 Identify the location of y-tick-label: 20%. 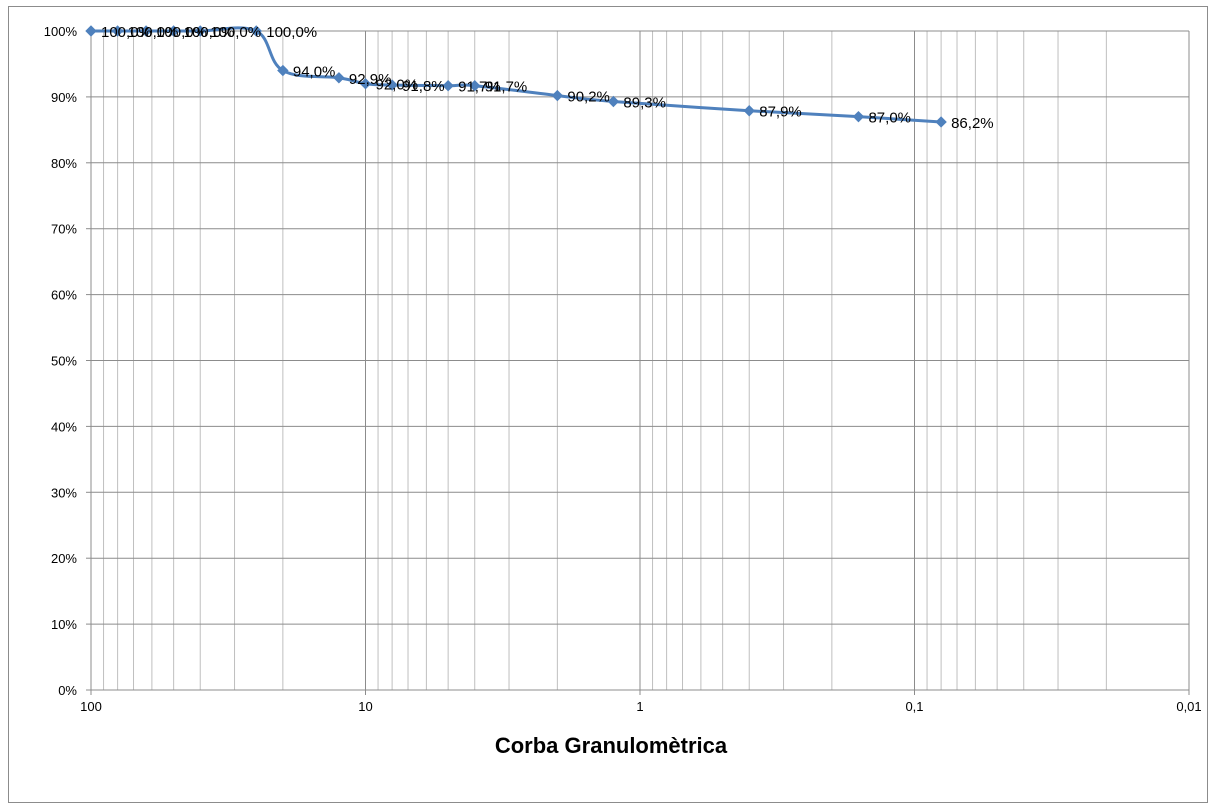
(64, 558).